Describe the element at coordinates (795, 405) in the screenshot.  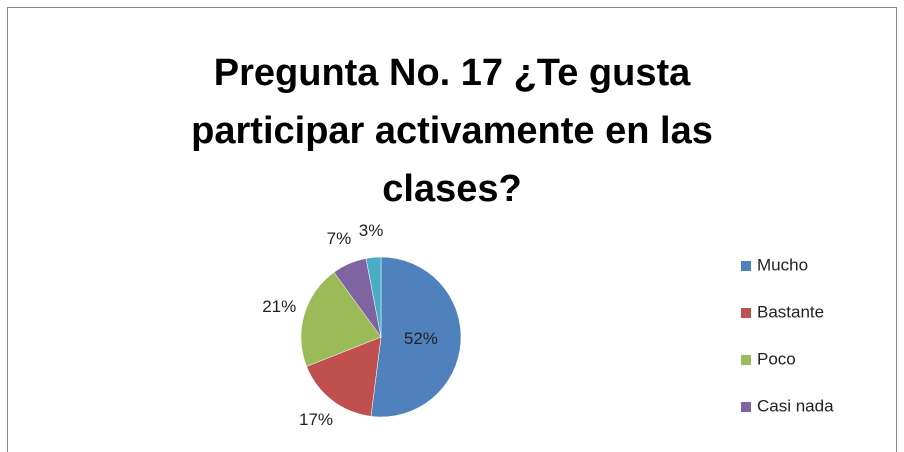
I see `legend-label: Casi nada` at that location.